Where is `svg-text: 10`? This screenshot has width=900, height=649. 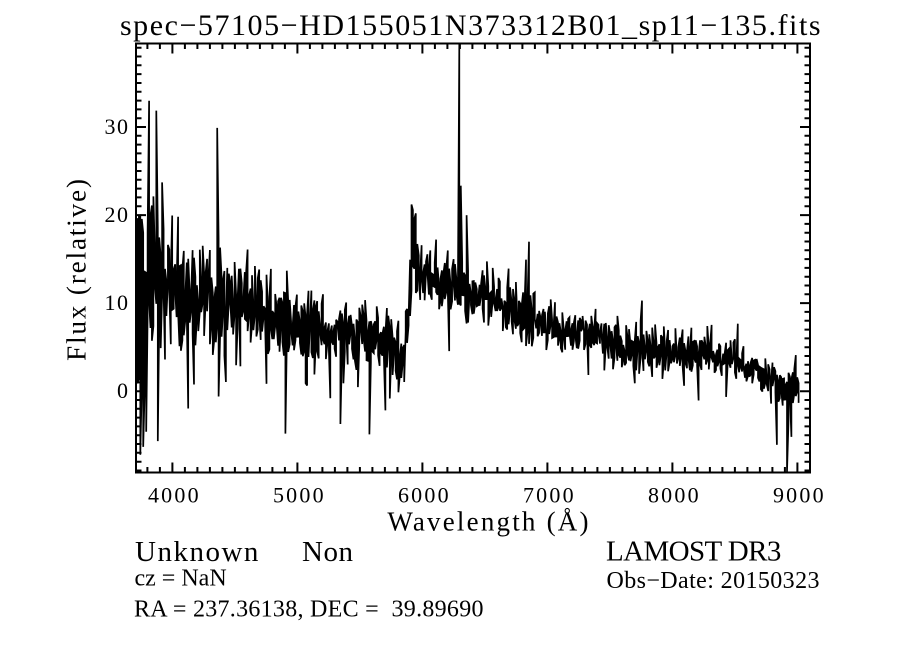
svg-text: 10 is located at coordinates (117, 302).